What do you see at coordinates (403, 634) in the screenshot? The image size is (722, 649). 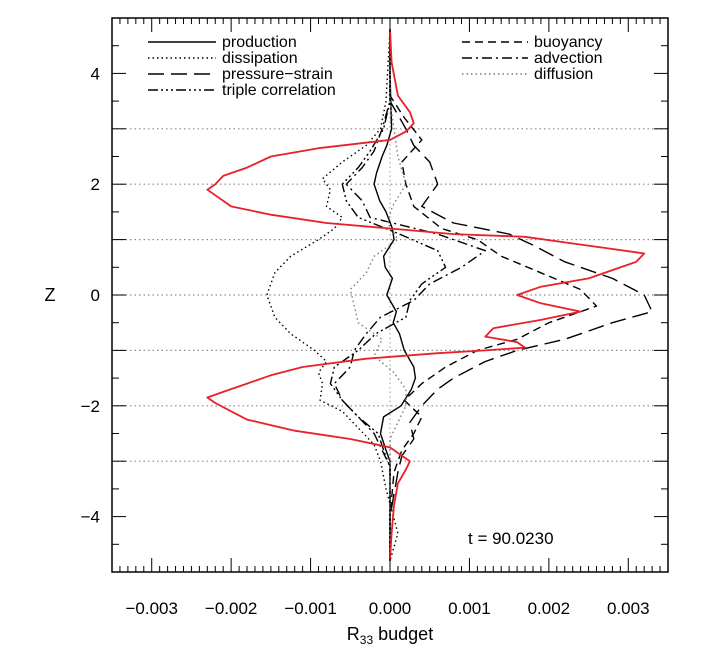 I see `x-axis-title-rest: budget` at bounding box center [403, 634].